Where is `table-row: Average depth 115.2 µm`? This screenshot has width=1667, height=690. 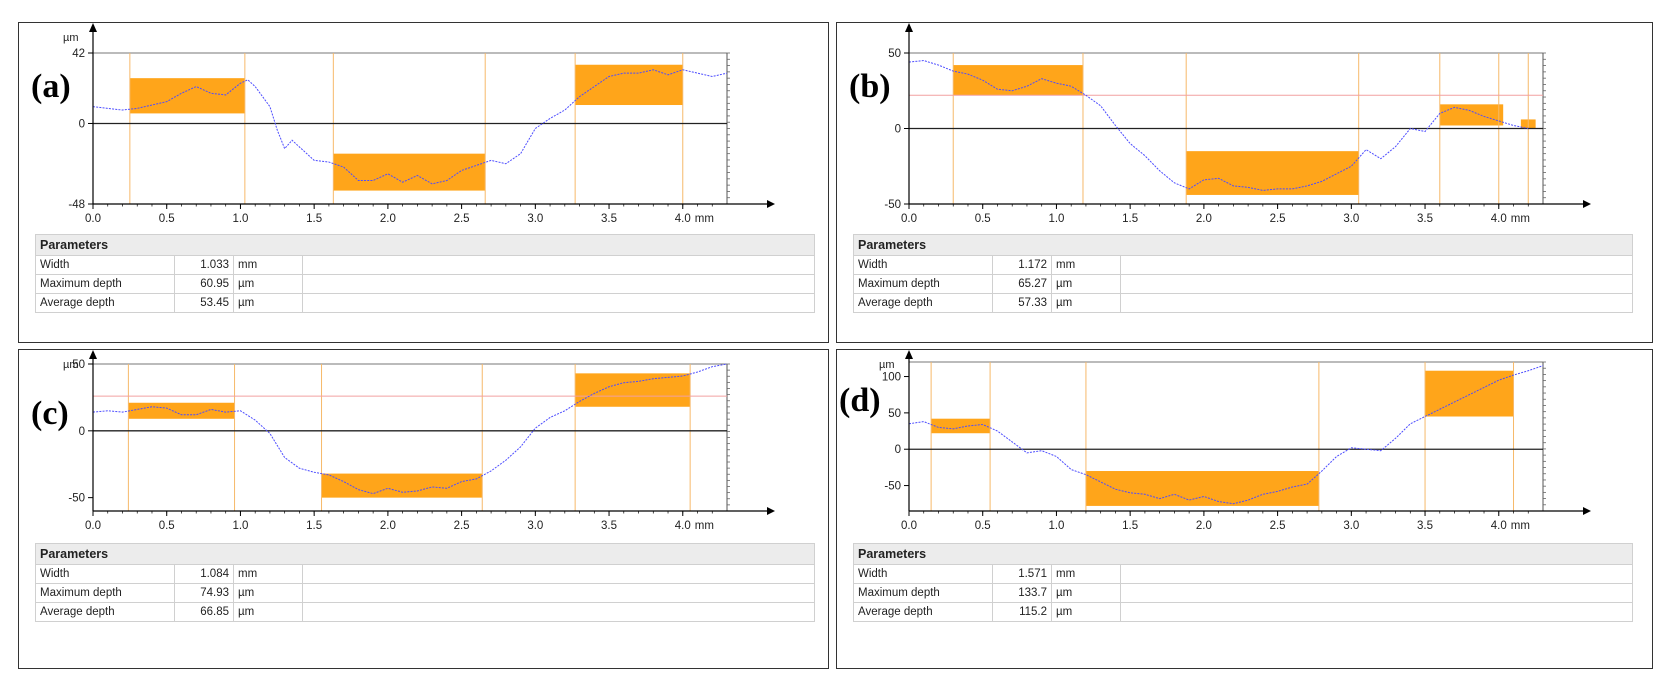
table-row: Average depth 115.2 µm is located at coordinates (1243, 612).